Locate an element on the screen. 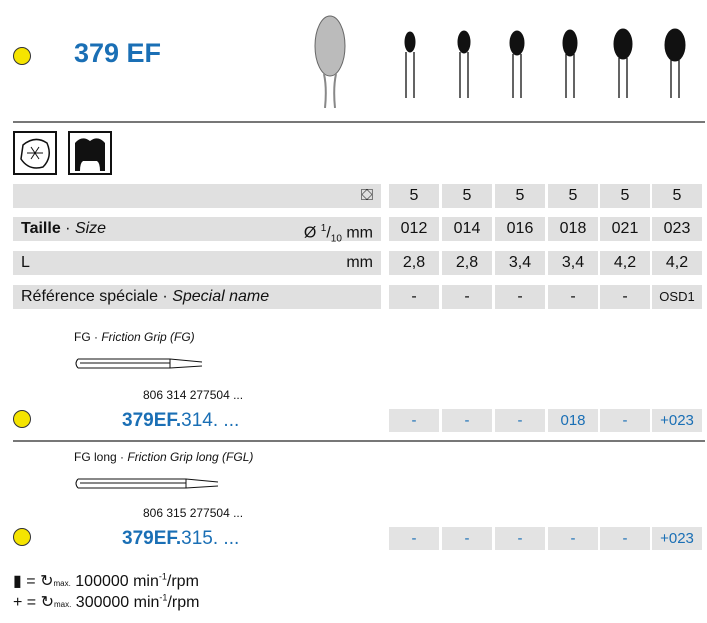  frac-den: 10 is located at coordinates (336, 239).